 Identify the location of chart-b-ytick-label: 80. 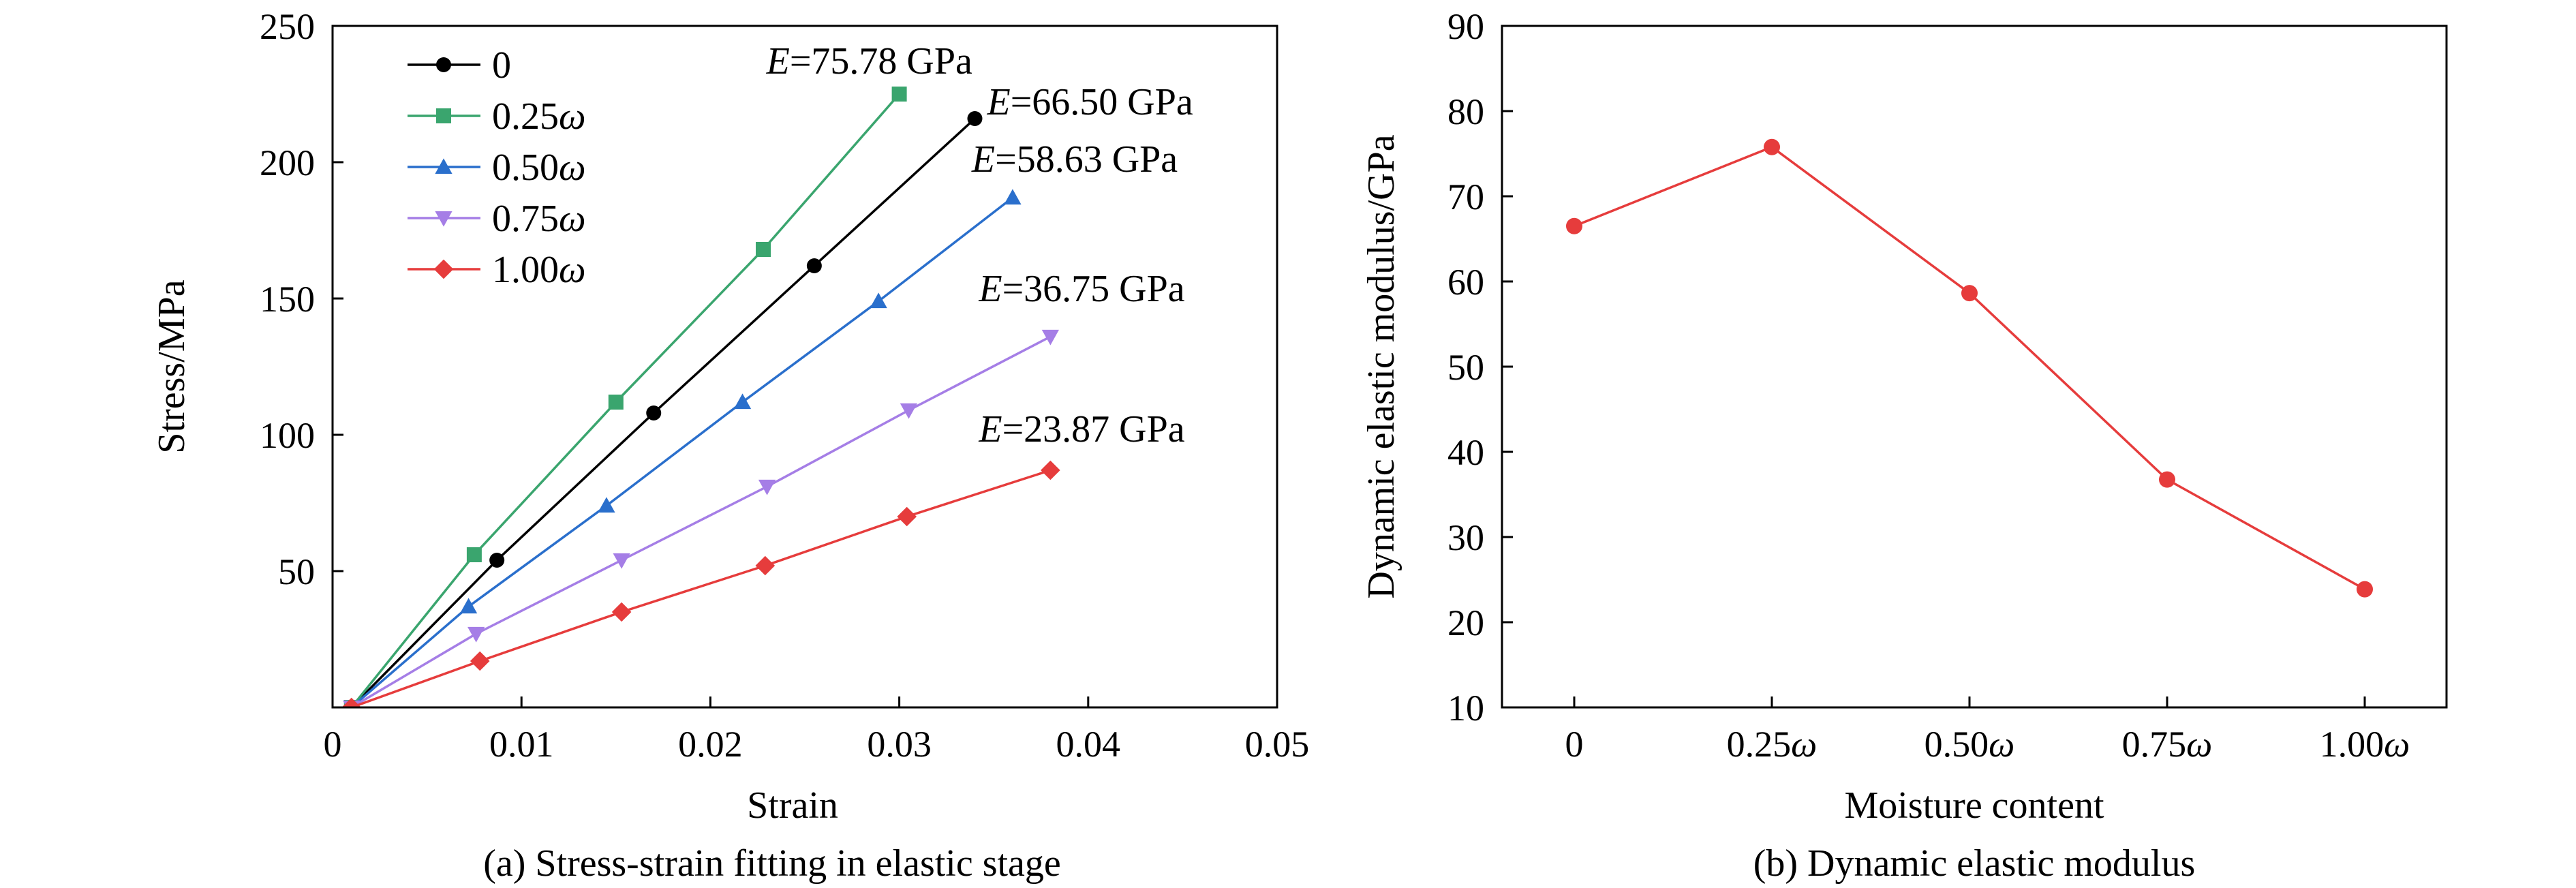
(1466, 112).